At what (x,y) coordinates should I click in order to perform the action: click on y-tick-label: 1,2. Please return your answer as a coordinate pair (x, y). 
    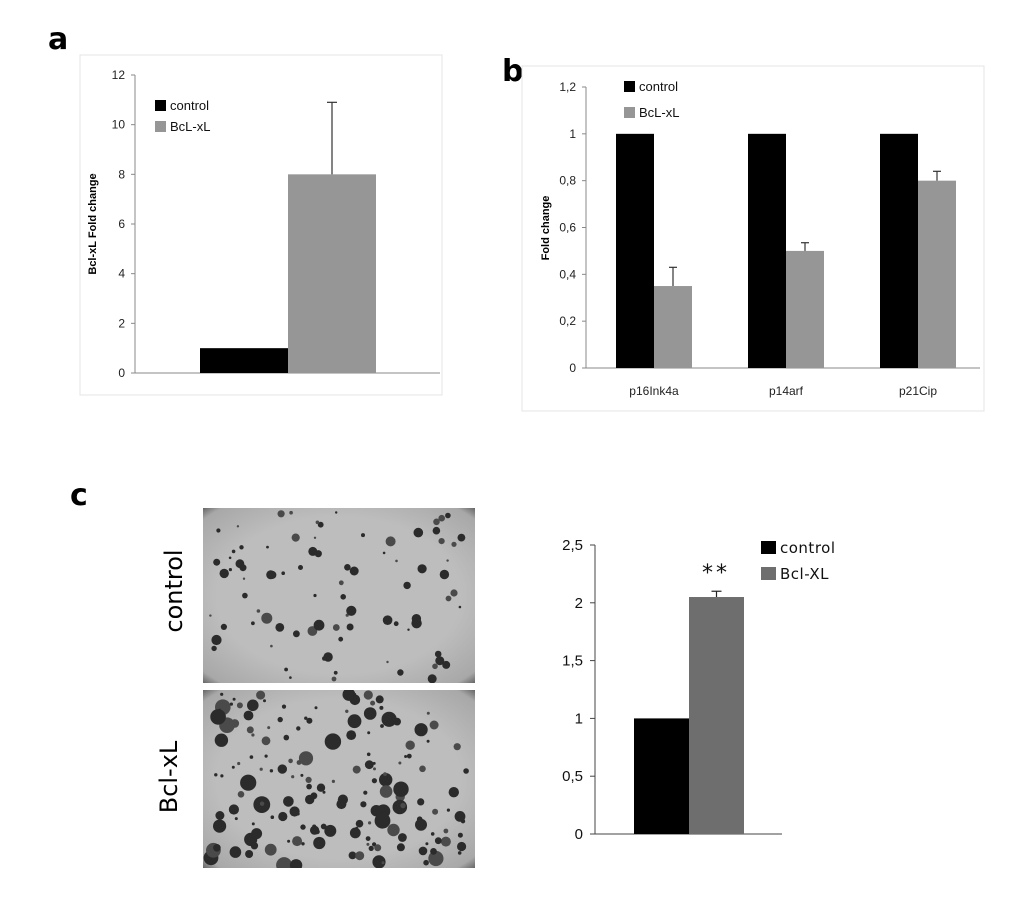
    Looking at the image, I should click on (567, 87).